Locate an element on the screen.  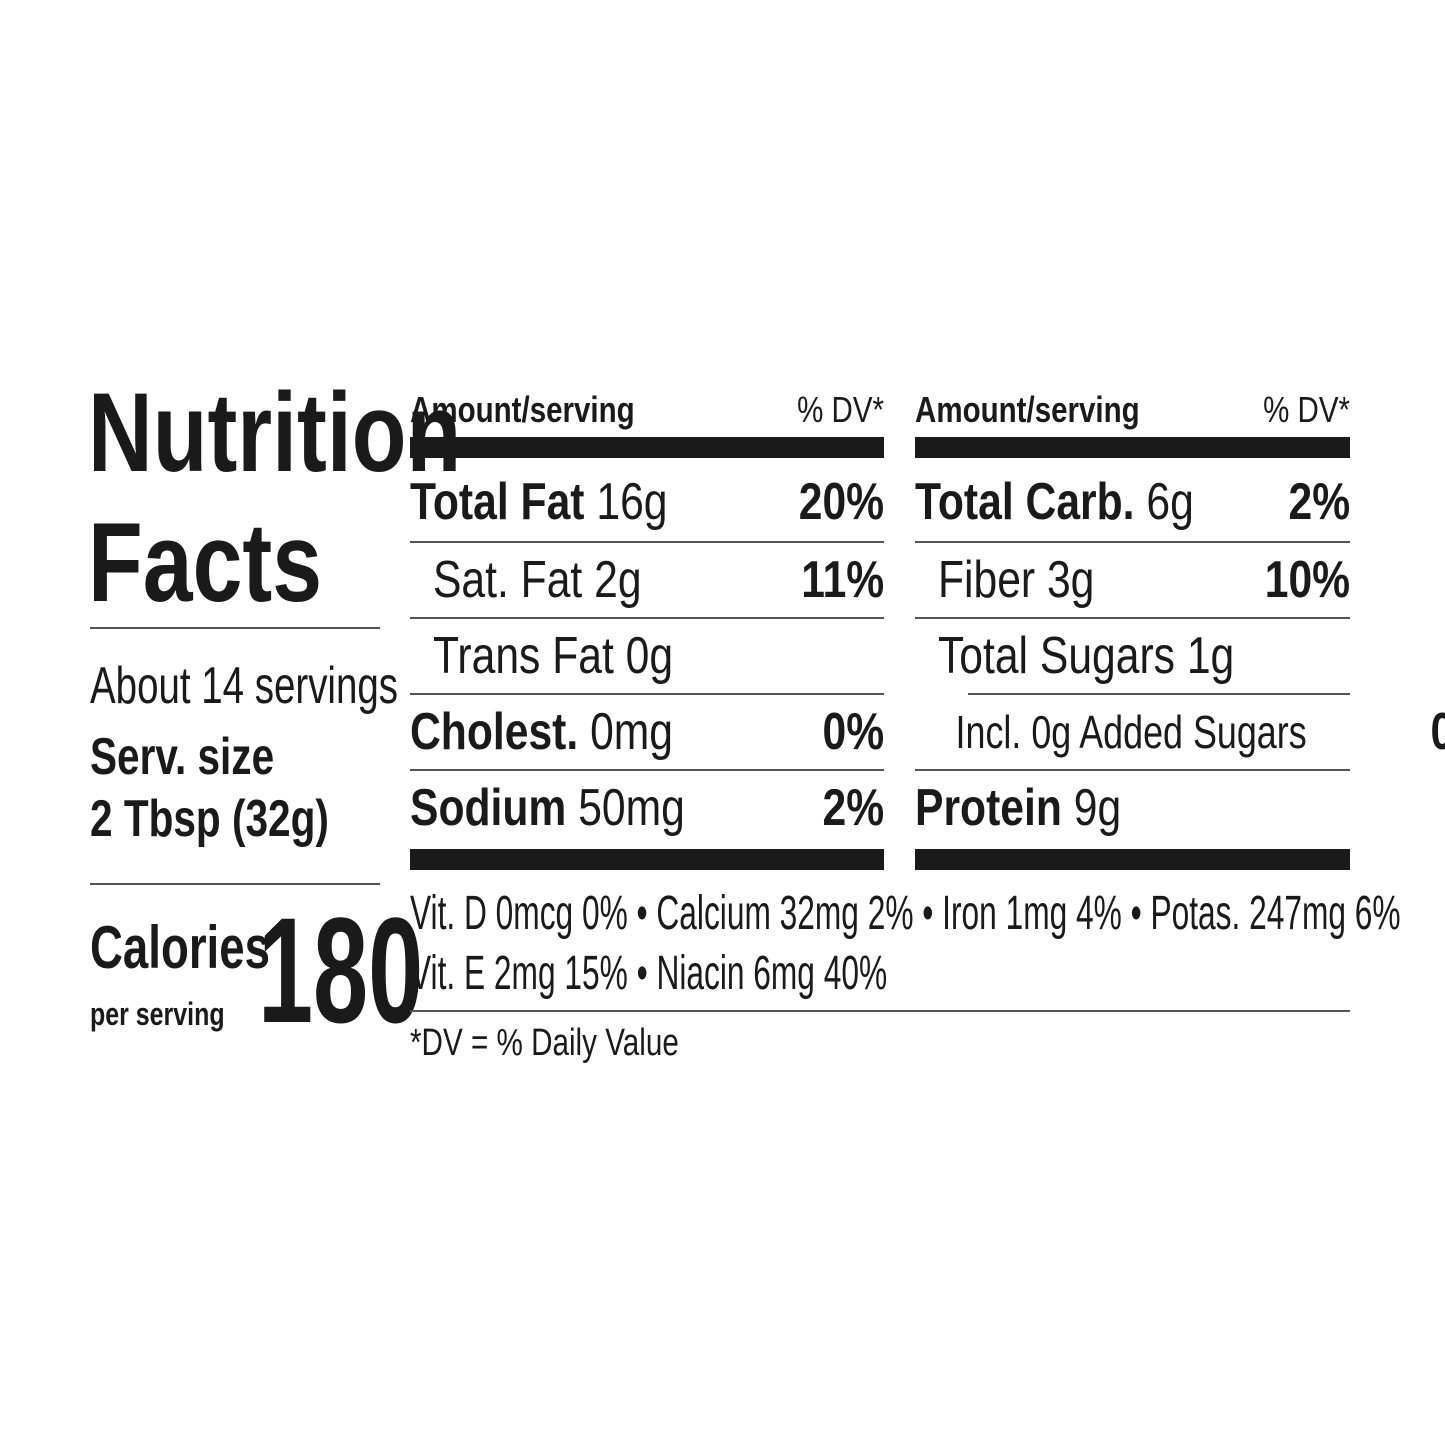
right-table-header: Amount/serving % DV* is located at coordinates (1132, 410).